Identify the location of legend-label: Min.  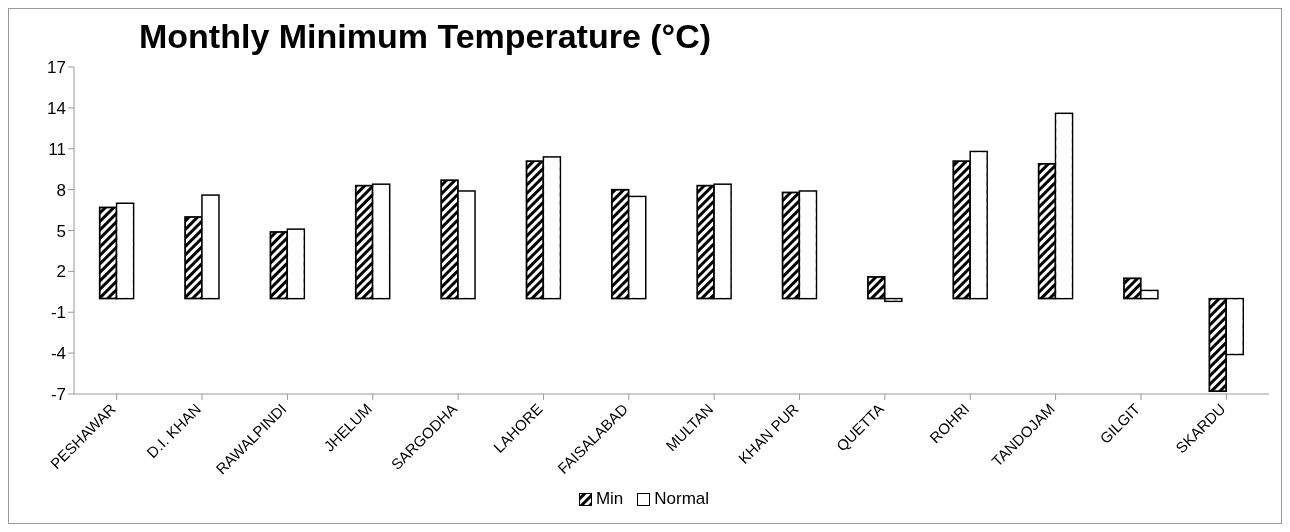
(609, 499).